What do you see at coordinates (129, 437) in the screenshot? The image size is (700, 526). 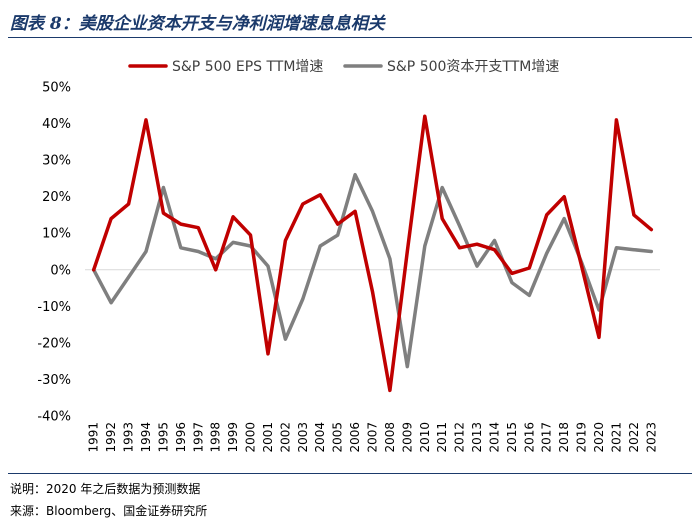 I see `x-tick-label: 1993` at bounding box center [129, 437].